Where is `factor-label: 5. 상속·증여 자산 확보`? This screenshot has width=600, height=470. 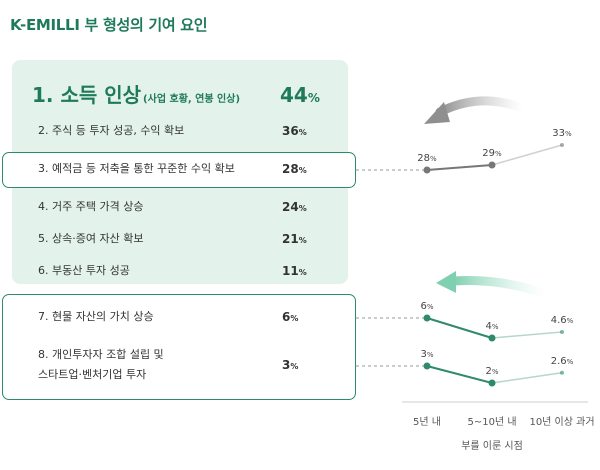
factor-label: 5. 상속·증여 자산 확보 is located at coordinates (91, 238).